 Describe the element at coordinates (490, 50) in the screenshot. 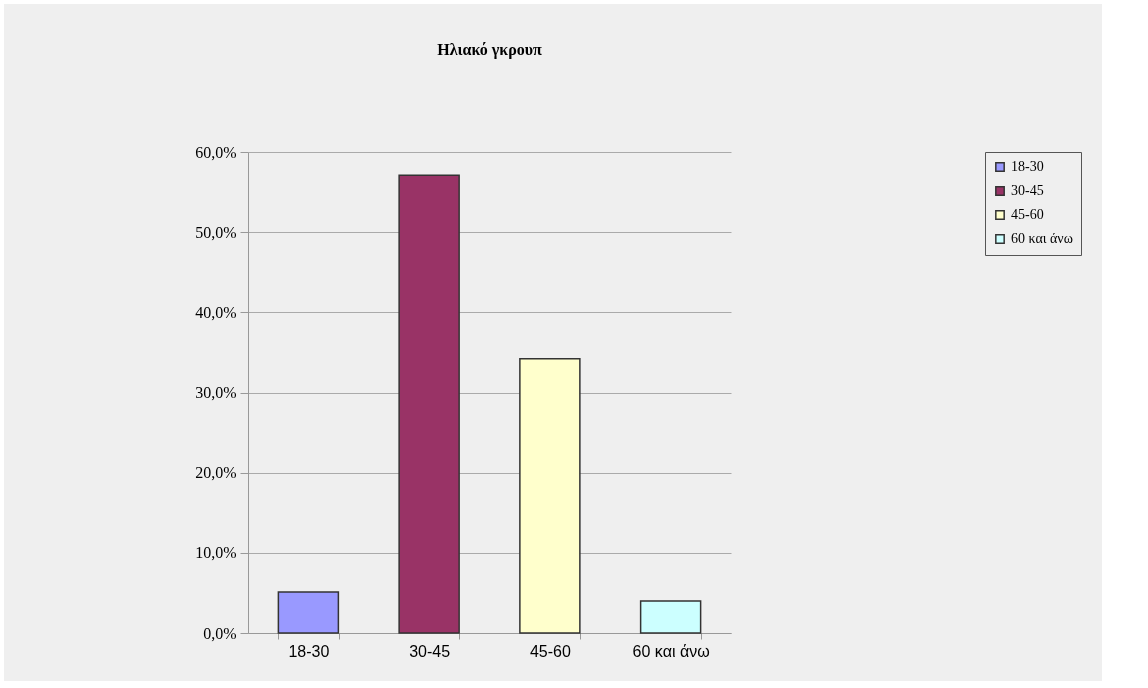

I see `chart-title: Ηλιακό γκρουπ` at that location.